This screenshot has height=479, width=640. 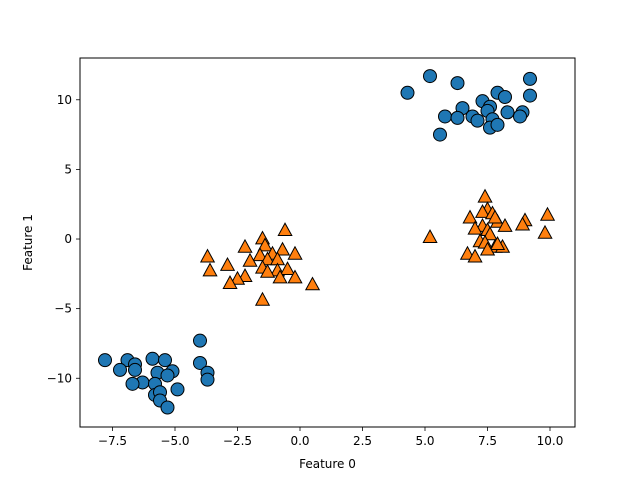 What do you see at coordinates (487, 441) in the screenshot?
I see `x-tick-label: 7.5` at bounding box center [487, 441].